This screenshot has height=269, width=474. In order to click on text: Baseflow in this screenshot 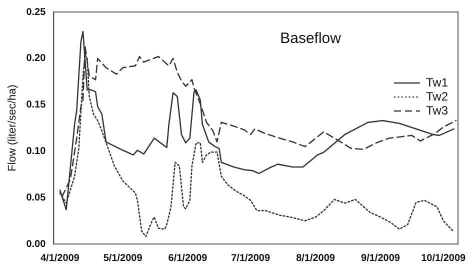, I will do `click(311, 39)`.